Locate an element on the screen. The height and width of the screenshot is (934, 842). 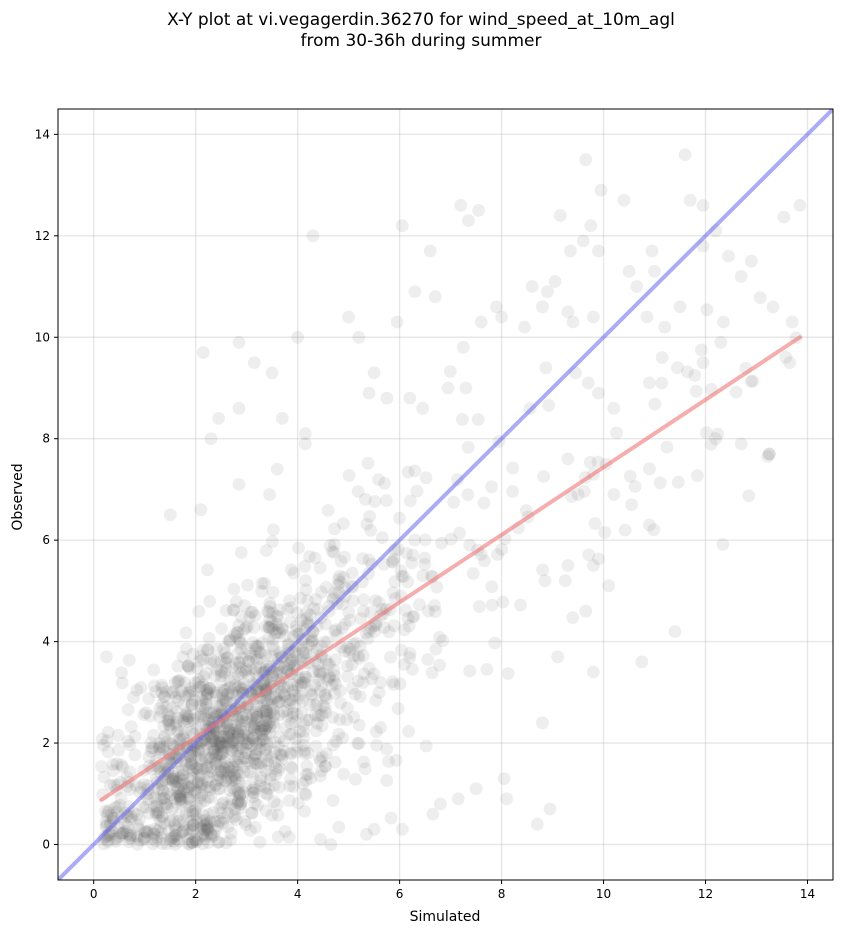
x-tick-label: 14 is located at coordinates (807, 894).